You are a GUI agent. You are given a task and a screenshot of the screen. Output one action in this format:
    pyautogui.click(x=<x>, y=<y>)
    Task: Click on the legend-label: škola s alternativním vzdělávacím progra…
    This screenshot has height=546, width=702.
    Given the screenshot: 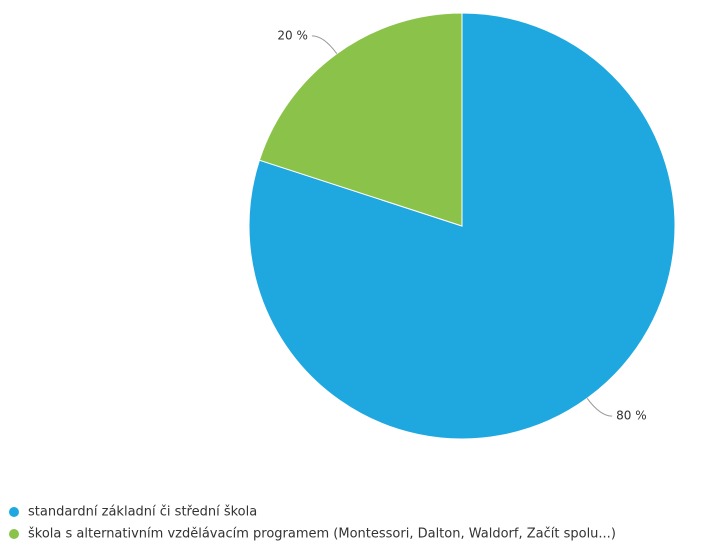 What is the action you would take?
    pyautogui.click(x=322, y=534)
    